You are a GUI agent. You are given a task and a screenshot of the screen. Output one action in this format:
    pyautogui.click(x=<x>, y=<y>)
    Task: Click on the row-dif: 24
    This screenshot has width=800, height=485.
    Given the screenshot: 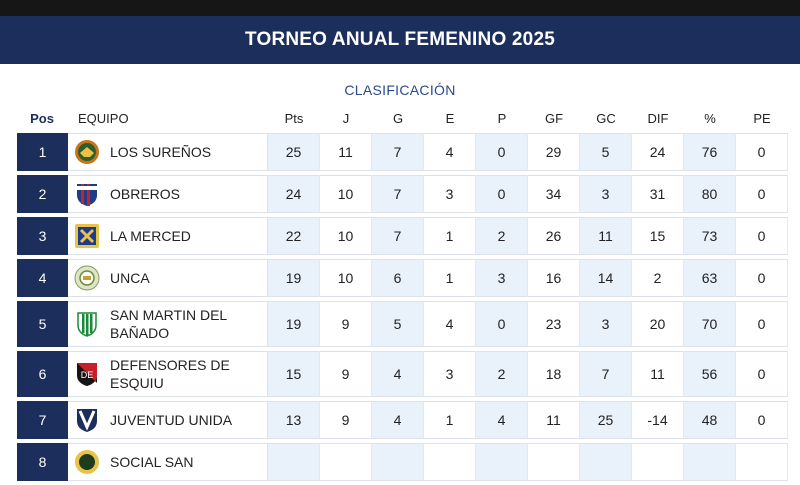 What is the action you would take?
    pyautogui.click(x=658, y=152)
    